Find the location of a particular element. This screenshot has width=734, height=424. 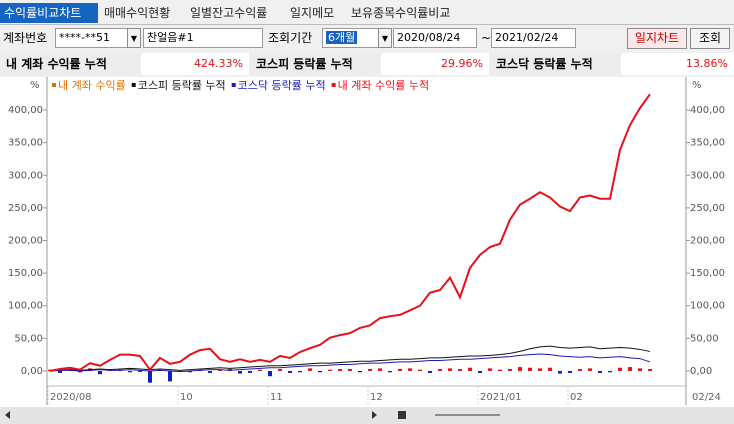

tab: 보유종목수익률비교 is located at coordinates (401, 13).